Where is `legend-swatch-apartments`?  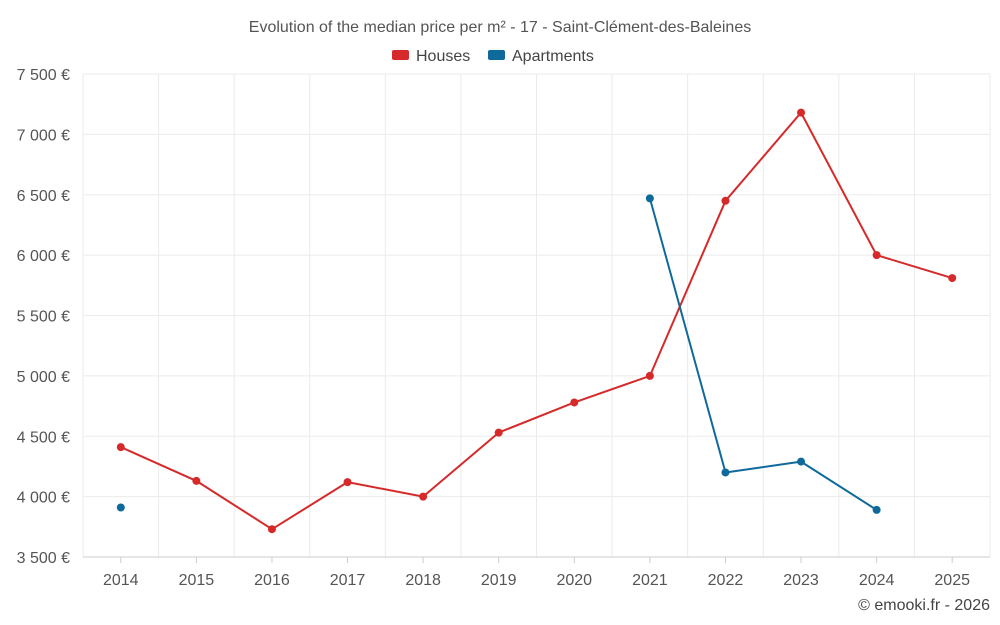 legend-swatch-apartments is located at coordinates (496, 55).